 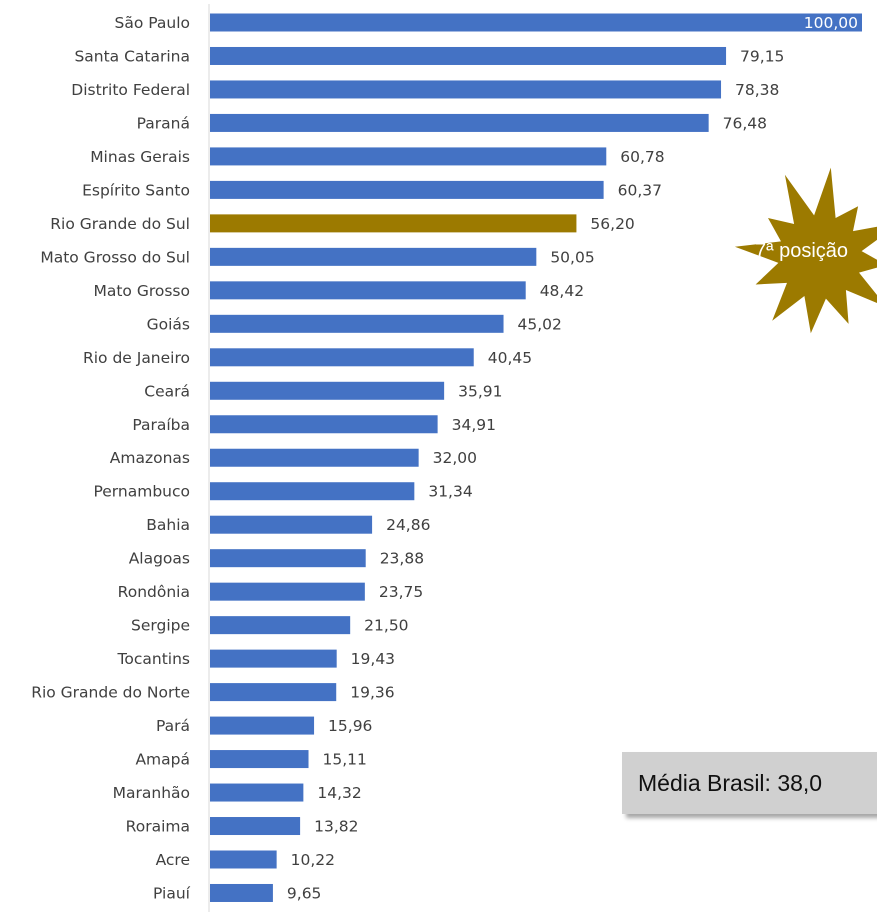 I want to click on value-label: 45,02, so click(x=540, y=324).